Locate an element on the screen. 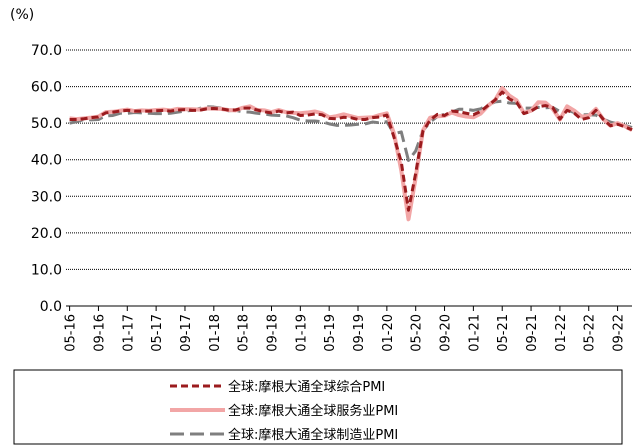 The height and width of the screenshot is (446, 633). y-tick-label: 50.0 is located at coordinates (46, 124).